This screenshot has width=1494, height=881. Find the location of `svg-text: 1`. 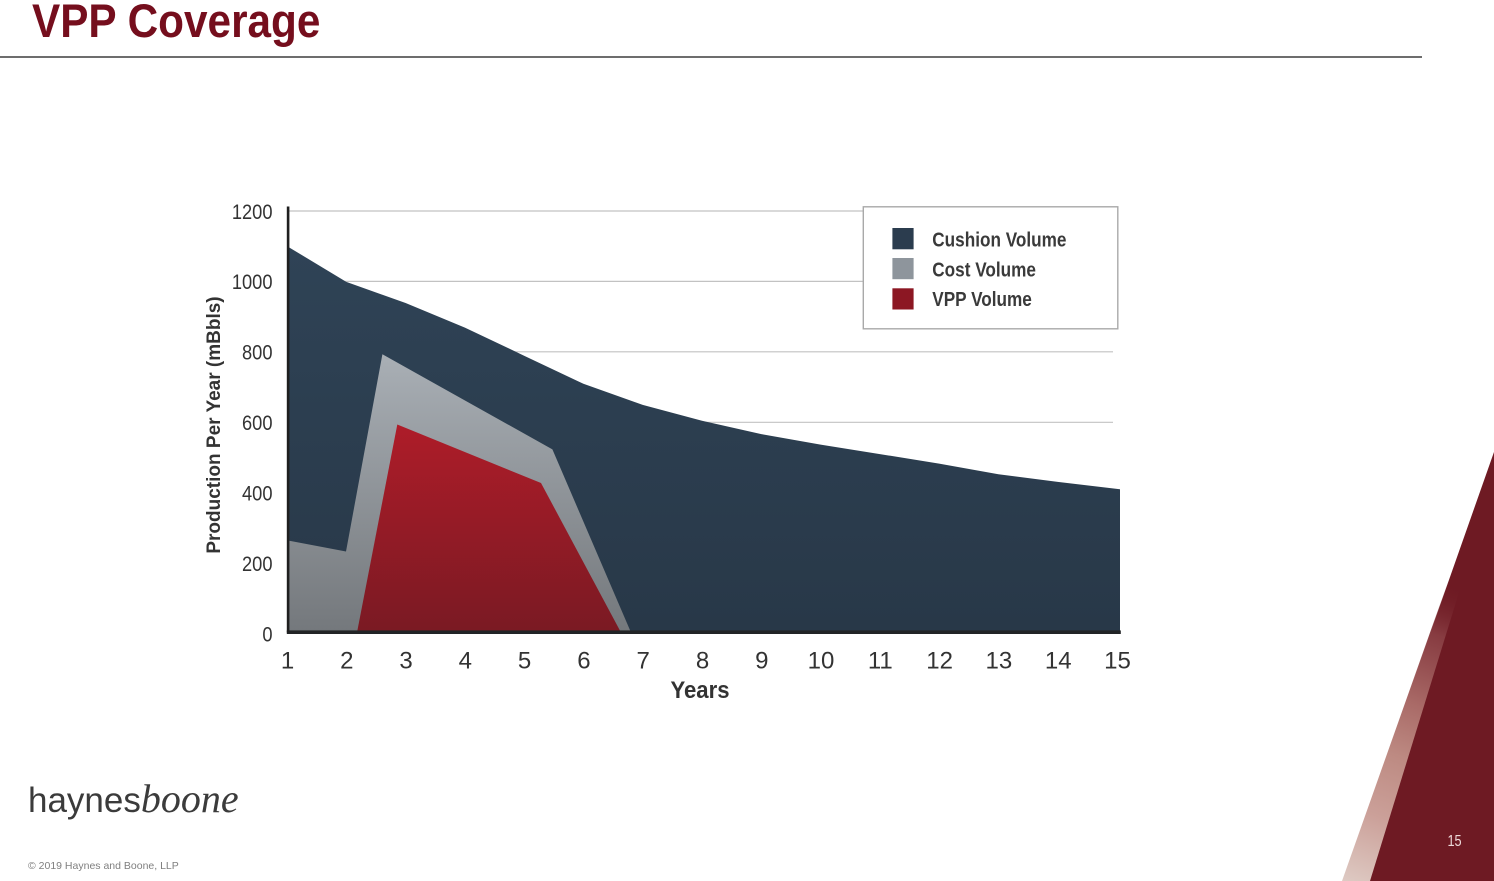

svg-text: 1 is located at coordinates (287, 661).